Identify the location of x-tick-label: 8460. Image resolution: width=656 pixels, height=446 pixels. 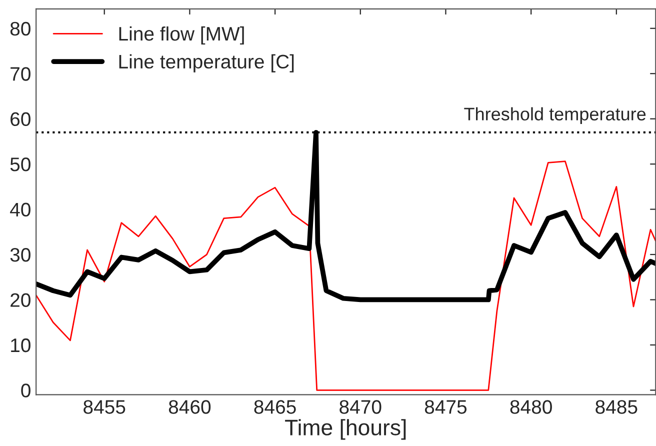
(189, 407).